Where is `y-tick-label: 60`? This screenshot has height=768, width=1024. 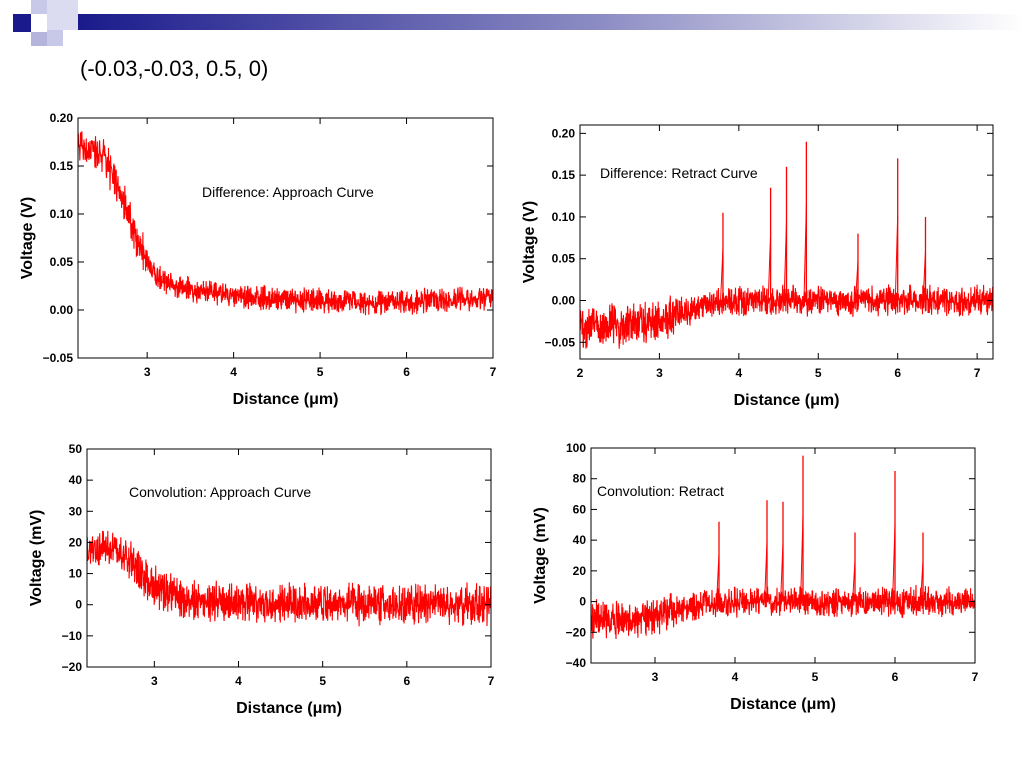 y-tick-label: 60 is located at coordinates (580, 509).